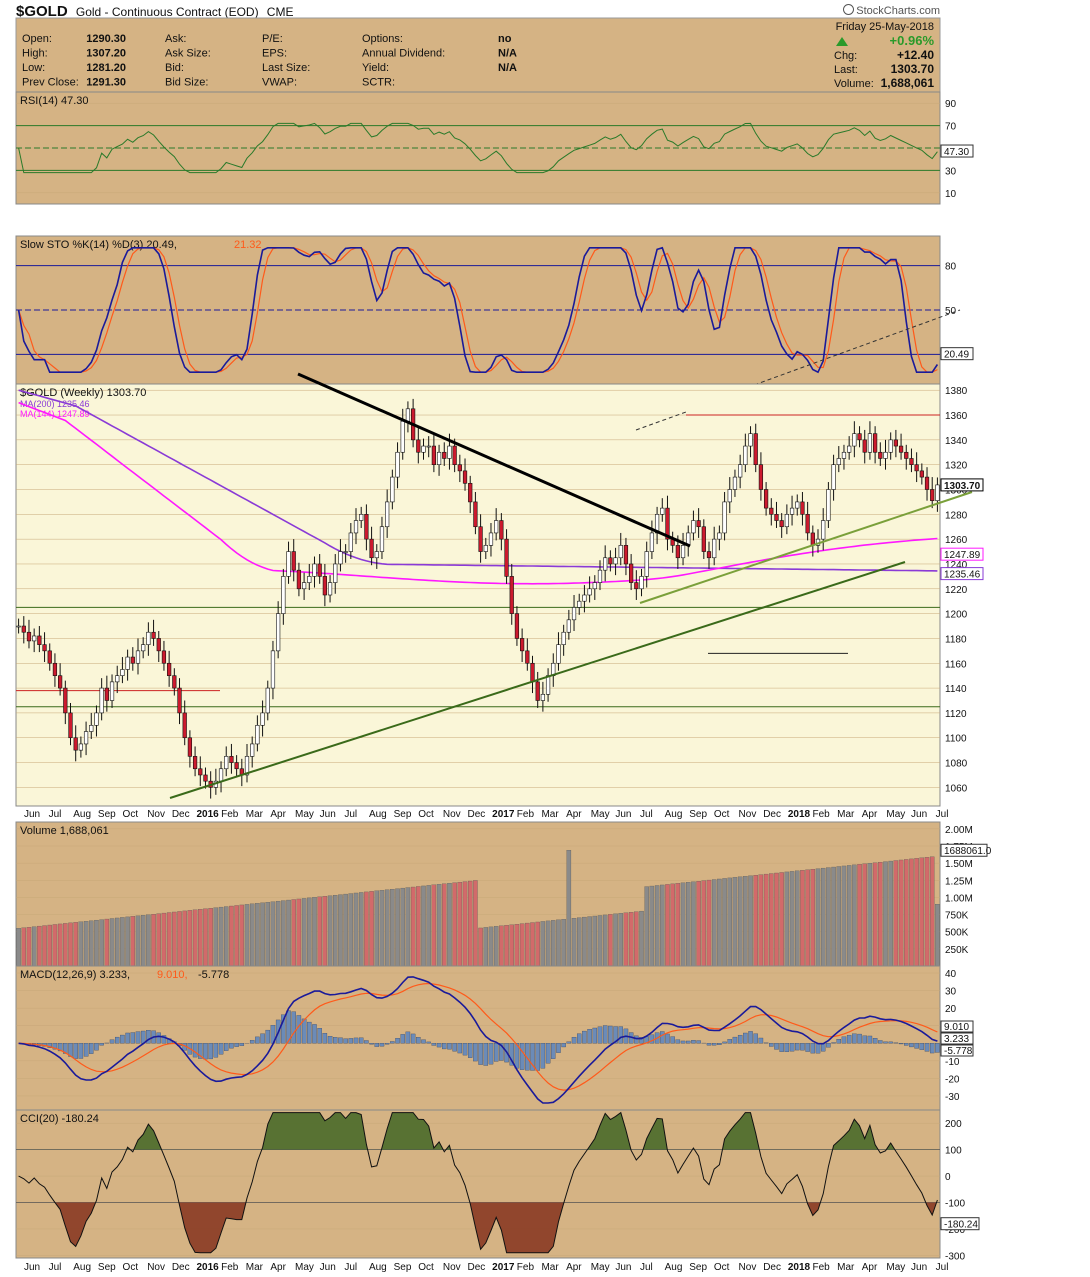  What do you see at coordinates (956, 788) in the screenshot?
I see `price-panel-tick-label: 1060` at bounding box center [956, 788].